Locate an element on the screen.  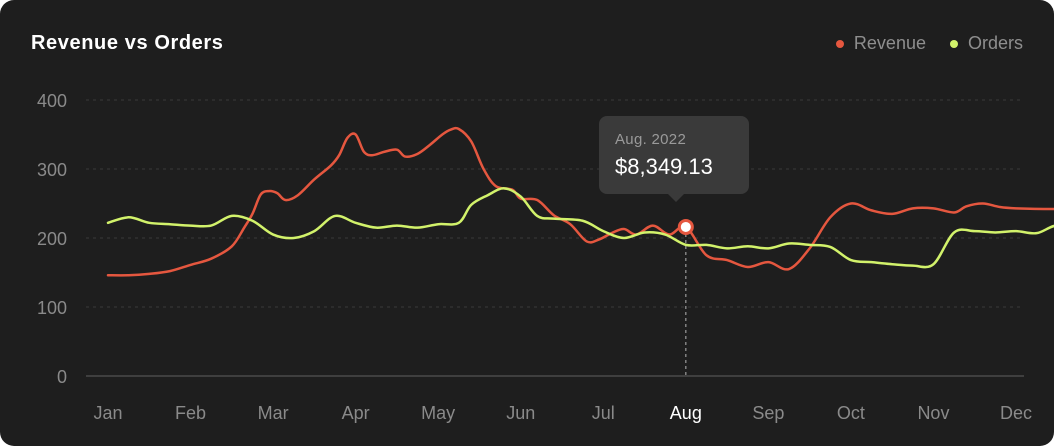
legend-orders-dot is located at coordinates (953, 43).